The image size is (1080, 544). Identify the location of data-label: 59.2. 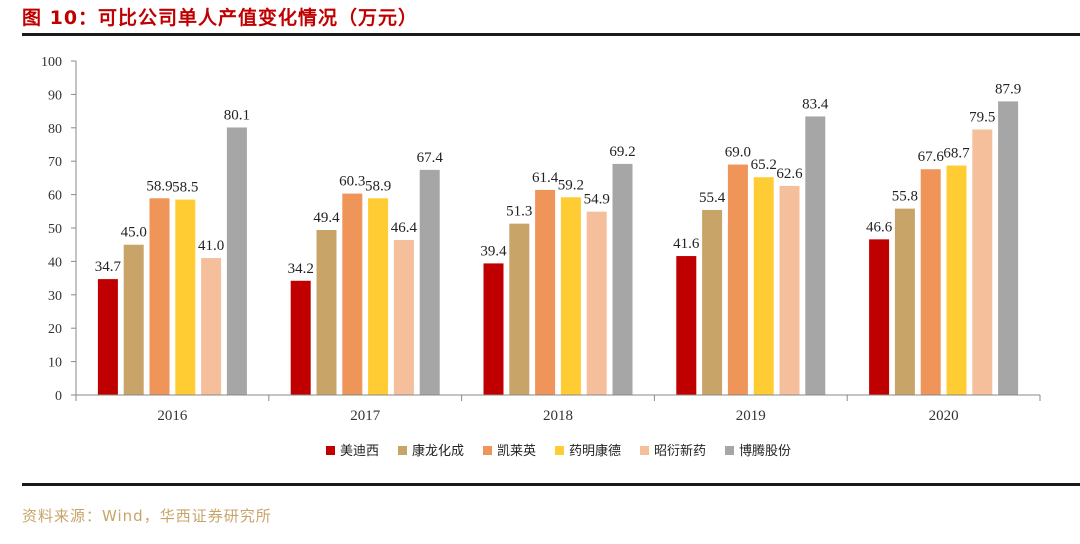
(571, 185).